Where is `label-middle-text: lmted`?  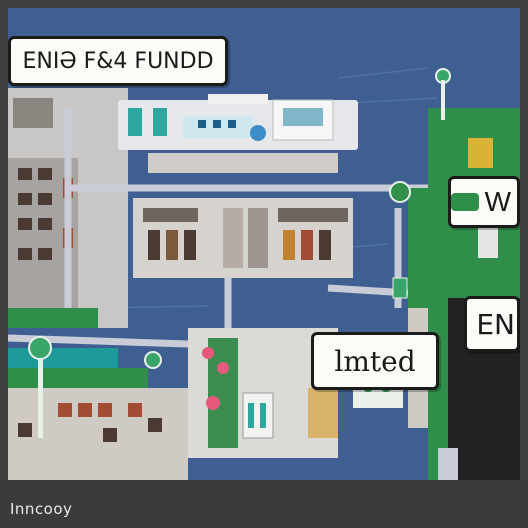
label-middle-text: lmted is located at coordinates (375, 361).